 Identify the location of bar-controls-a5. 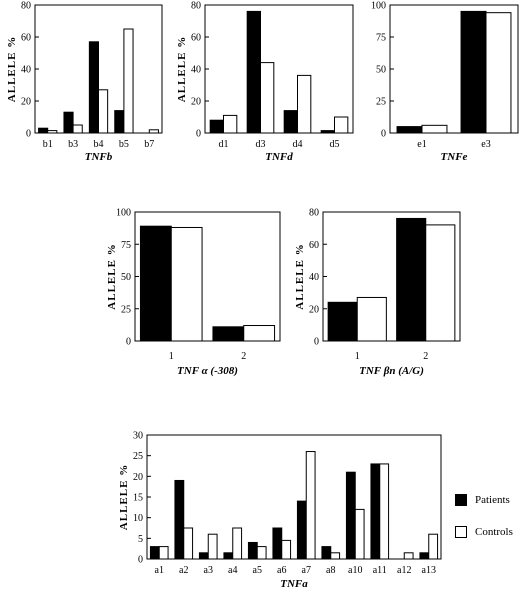
(261, 553).